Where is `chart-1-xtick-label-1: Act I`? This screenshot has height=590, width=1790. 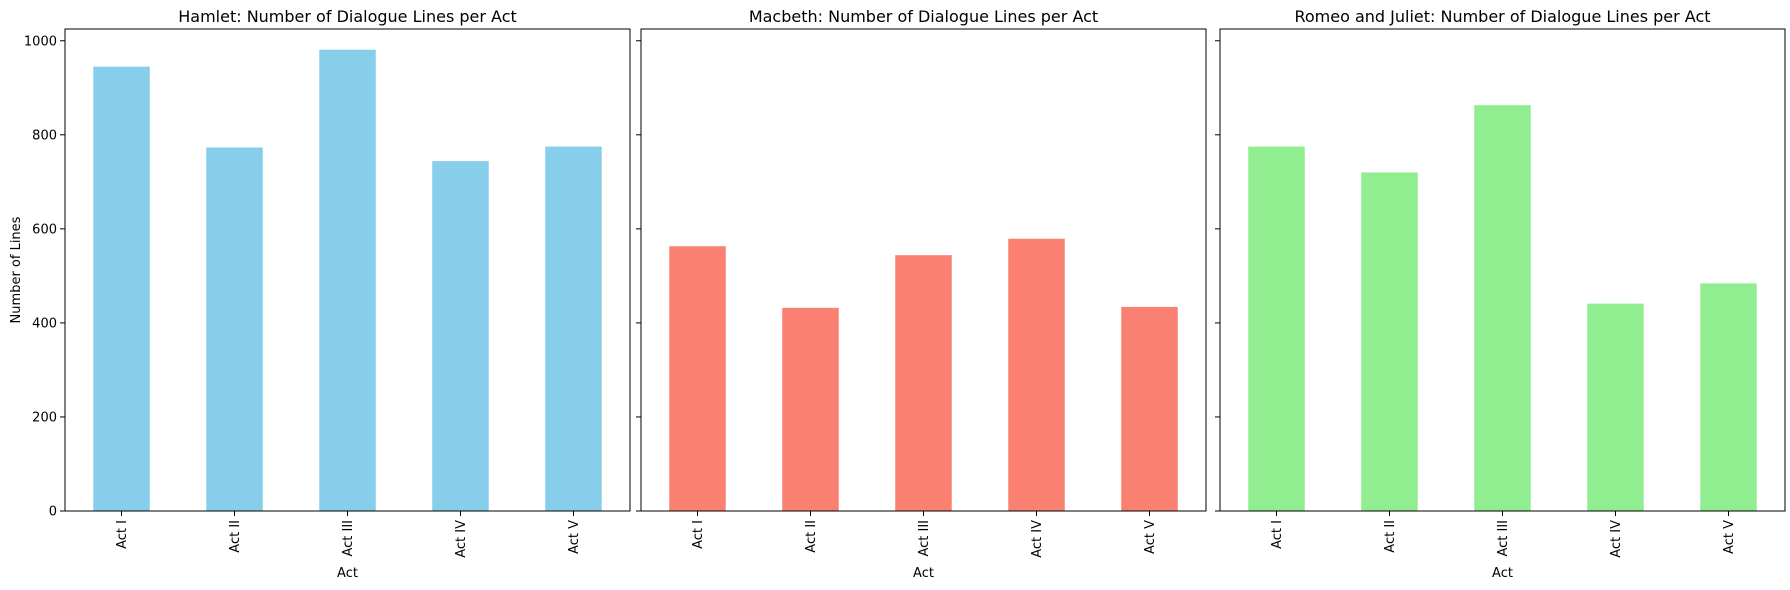
chart-1-xtick-label-1: Act I is located at coordinates (122, 534).